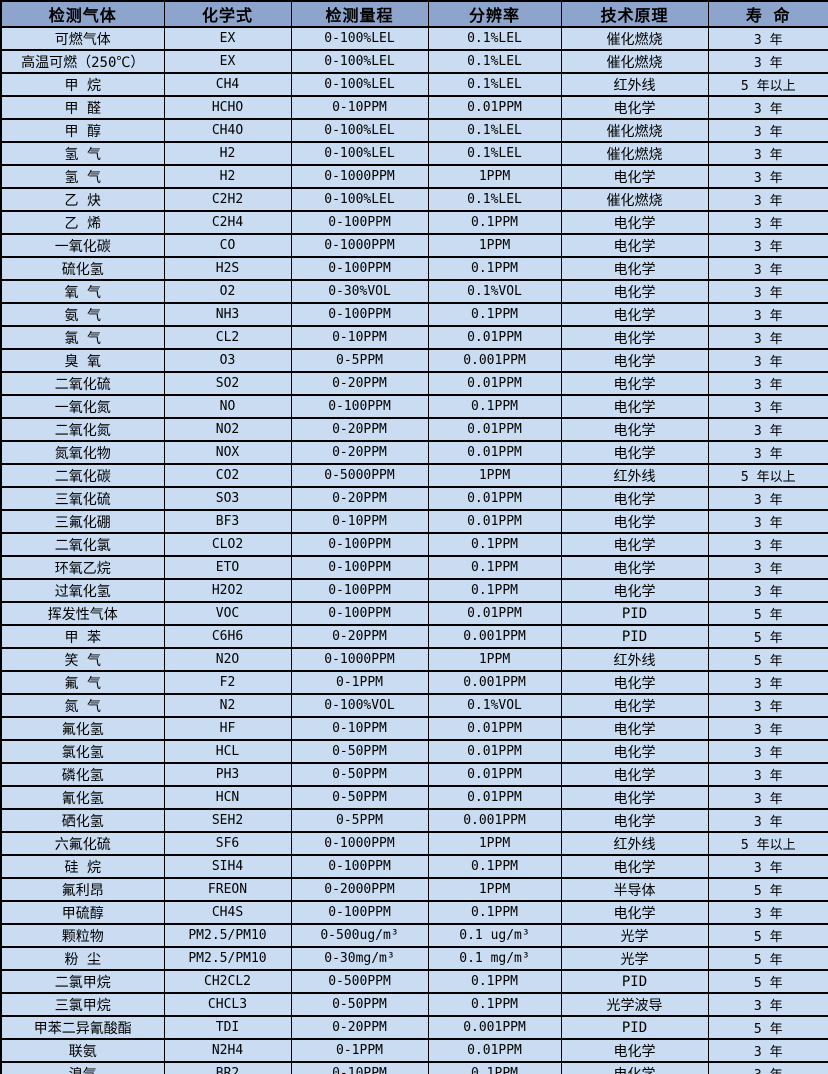 Image resolution: width=828 pixels, height=1074 pixels. Describe the element at coordinates (359, 199) in the screenshot. I see `cell: 0-100%LEL` at that location.